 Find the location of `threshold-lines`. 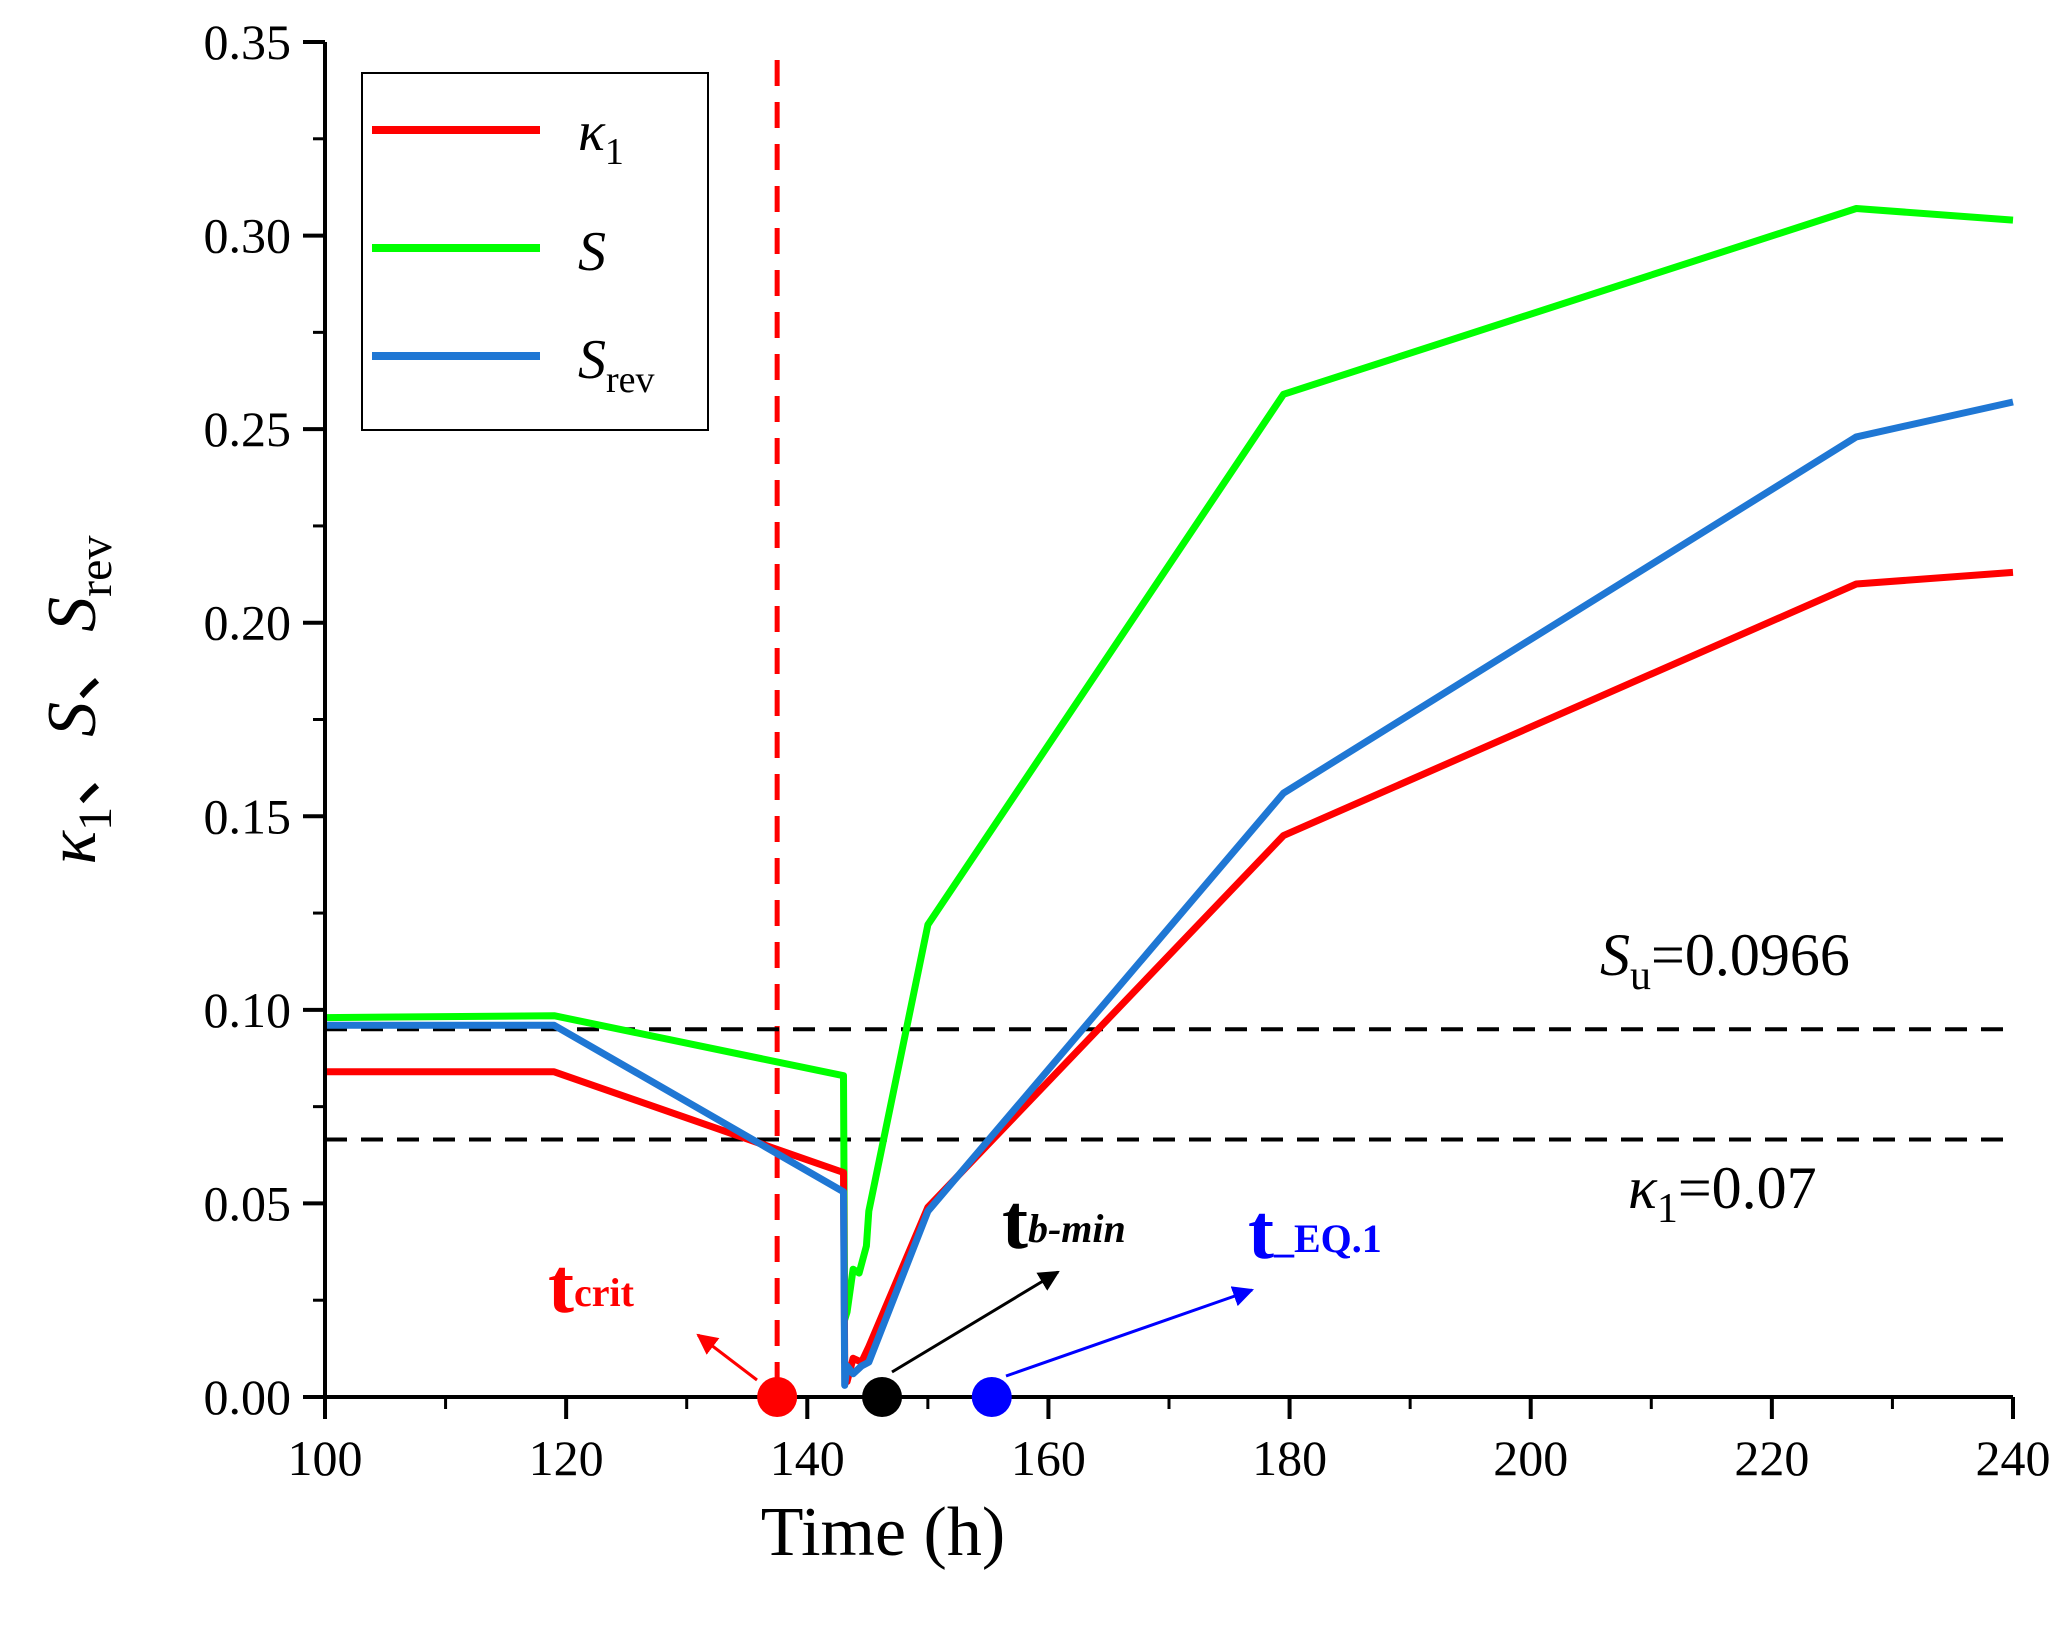

threshold-lines is located at coordinates (1169, 1084).